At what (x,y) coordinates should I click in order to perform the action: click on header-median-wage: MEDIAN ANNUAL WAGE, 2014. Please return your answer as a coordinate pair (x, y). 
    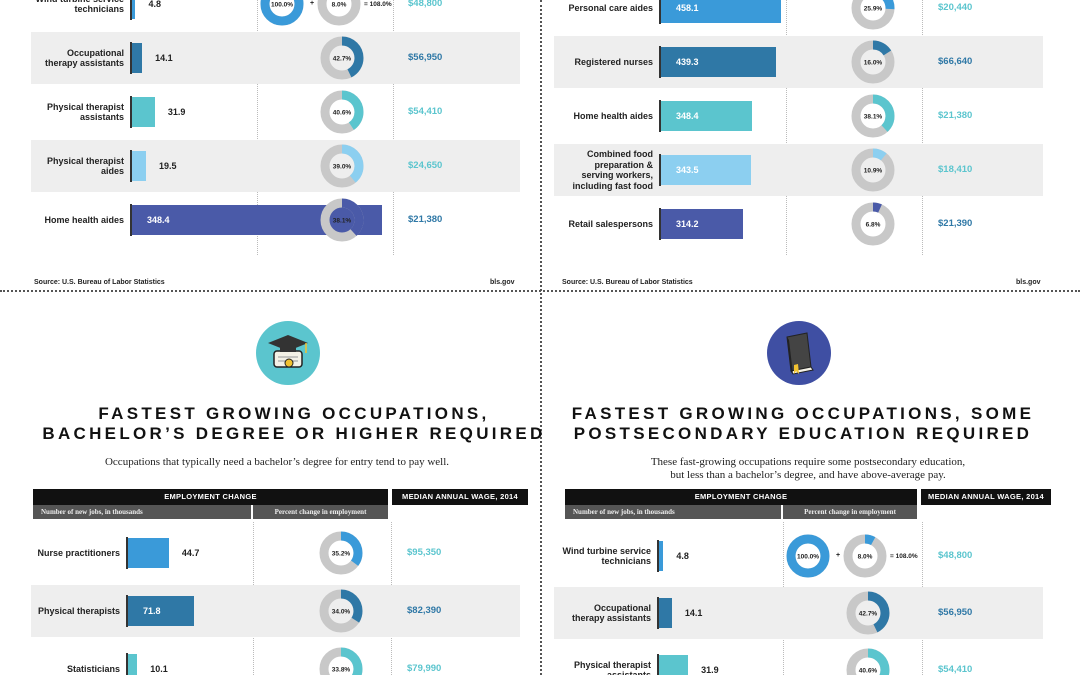
    Looking at the image, I should click on (986, 497).